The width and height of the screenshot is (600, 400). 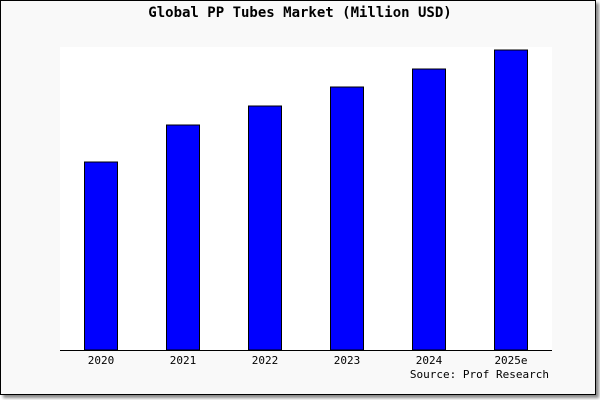 What do you see at coordinates (347, 218) in the screenshot?
I see `bar-2023` at bounding box center [347, 218].